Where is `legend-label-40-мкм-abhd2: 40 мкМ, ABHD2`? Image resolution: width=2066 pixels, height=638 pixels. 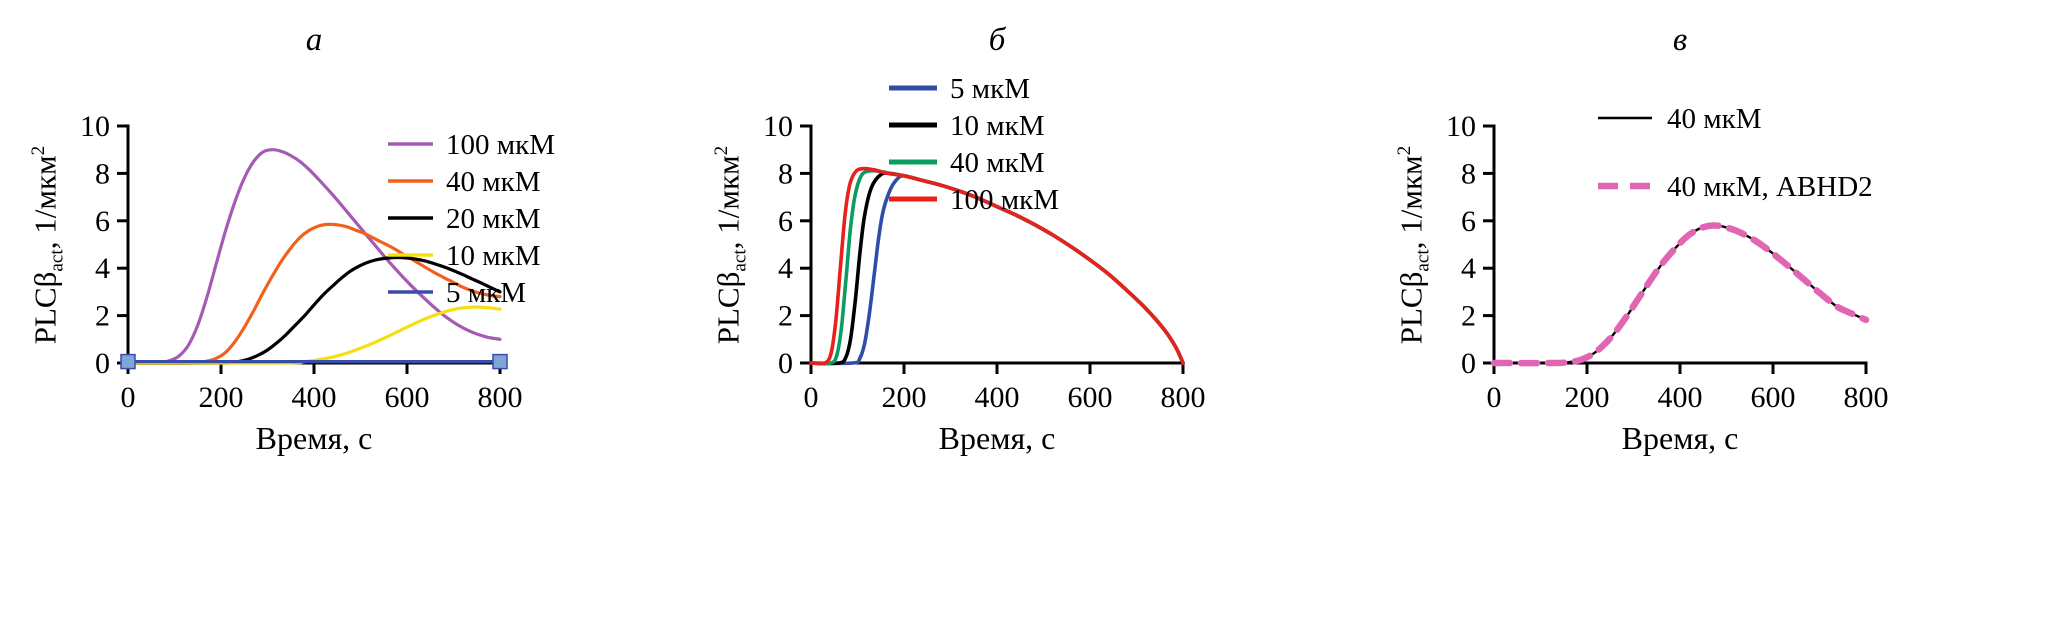 legend-label-40-мкм-abhd2: 40 мкМ, ABHD2 is located at coordinates (1770, 187).